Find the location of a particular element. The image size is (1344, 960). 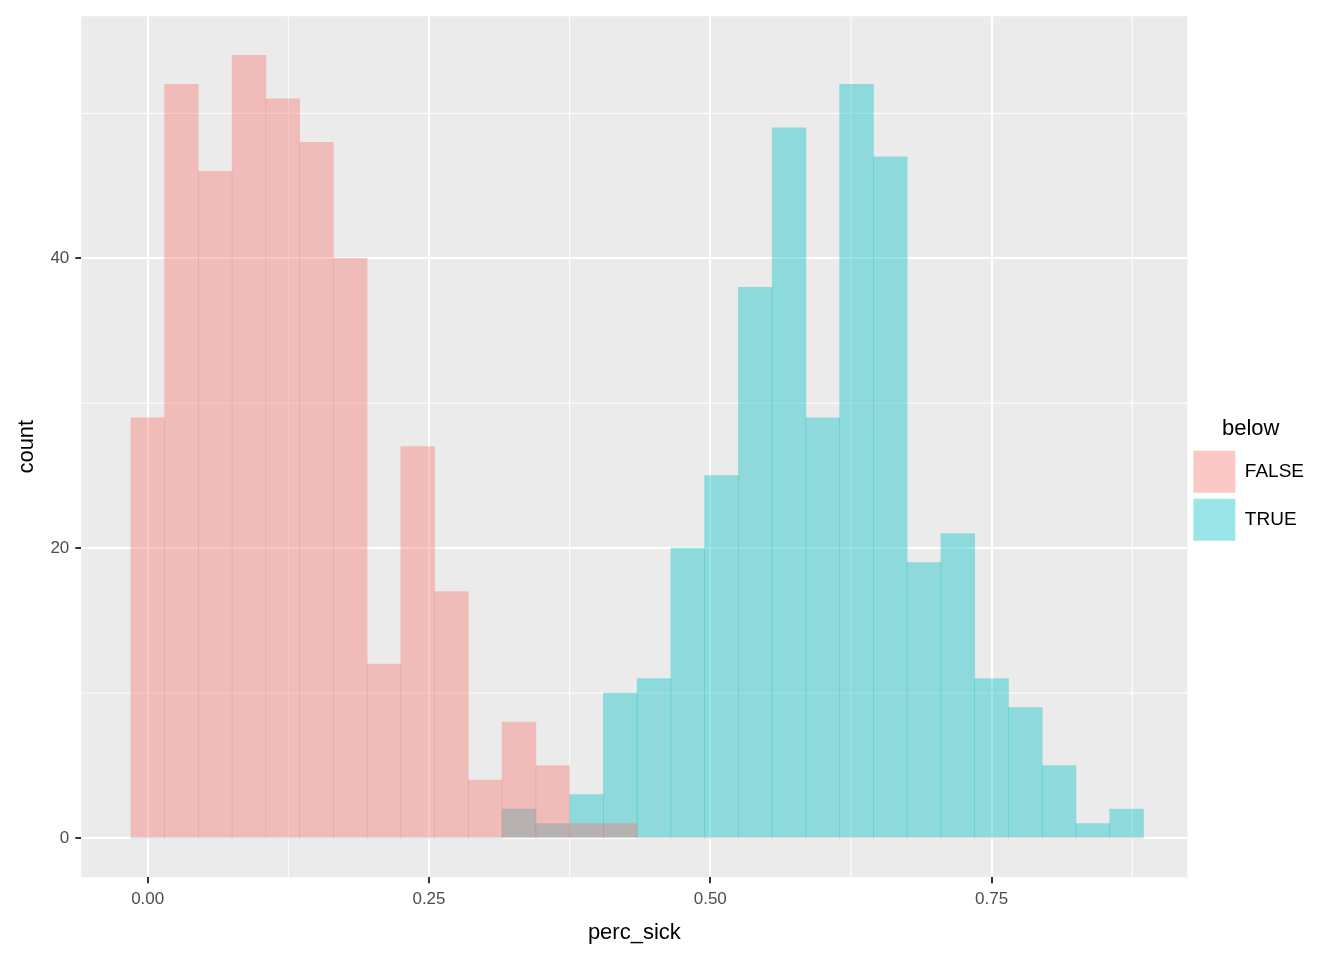

legend-label: FALSE is located at coordinates (1274, 470).